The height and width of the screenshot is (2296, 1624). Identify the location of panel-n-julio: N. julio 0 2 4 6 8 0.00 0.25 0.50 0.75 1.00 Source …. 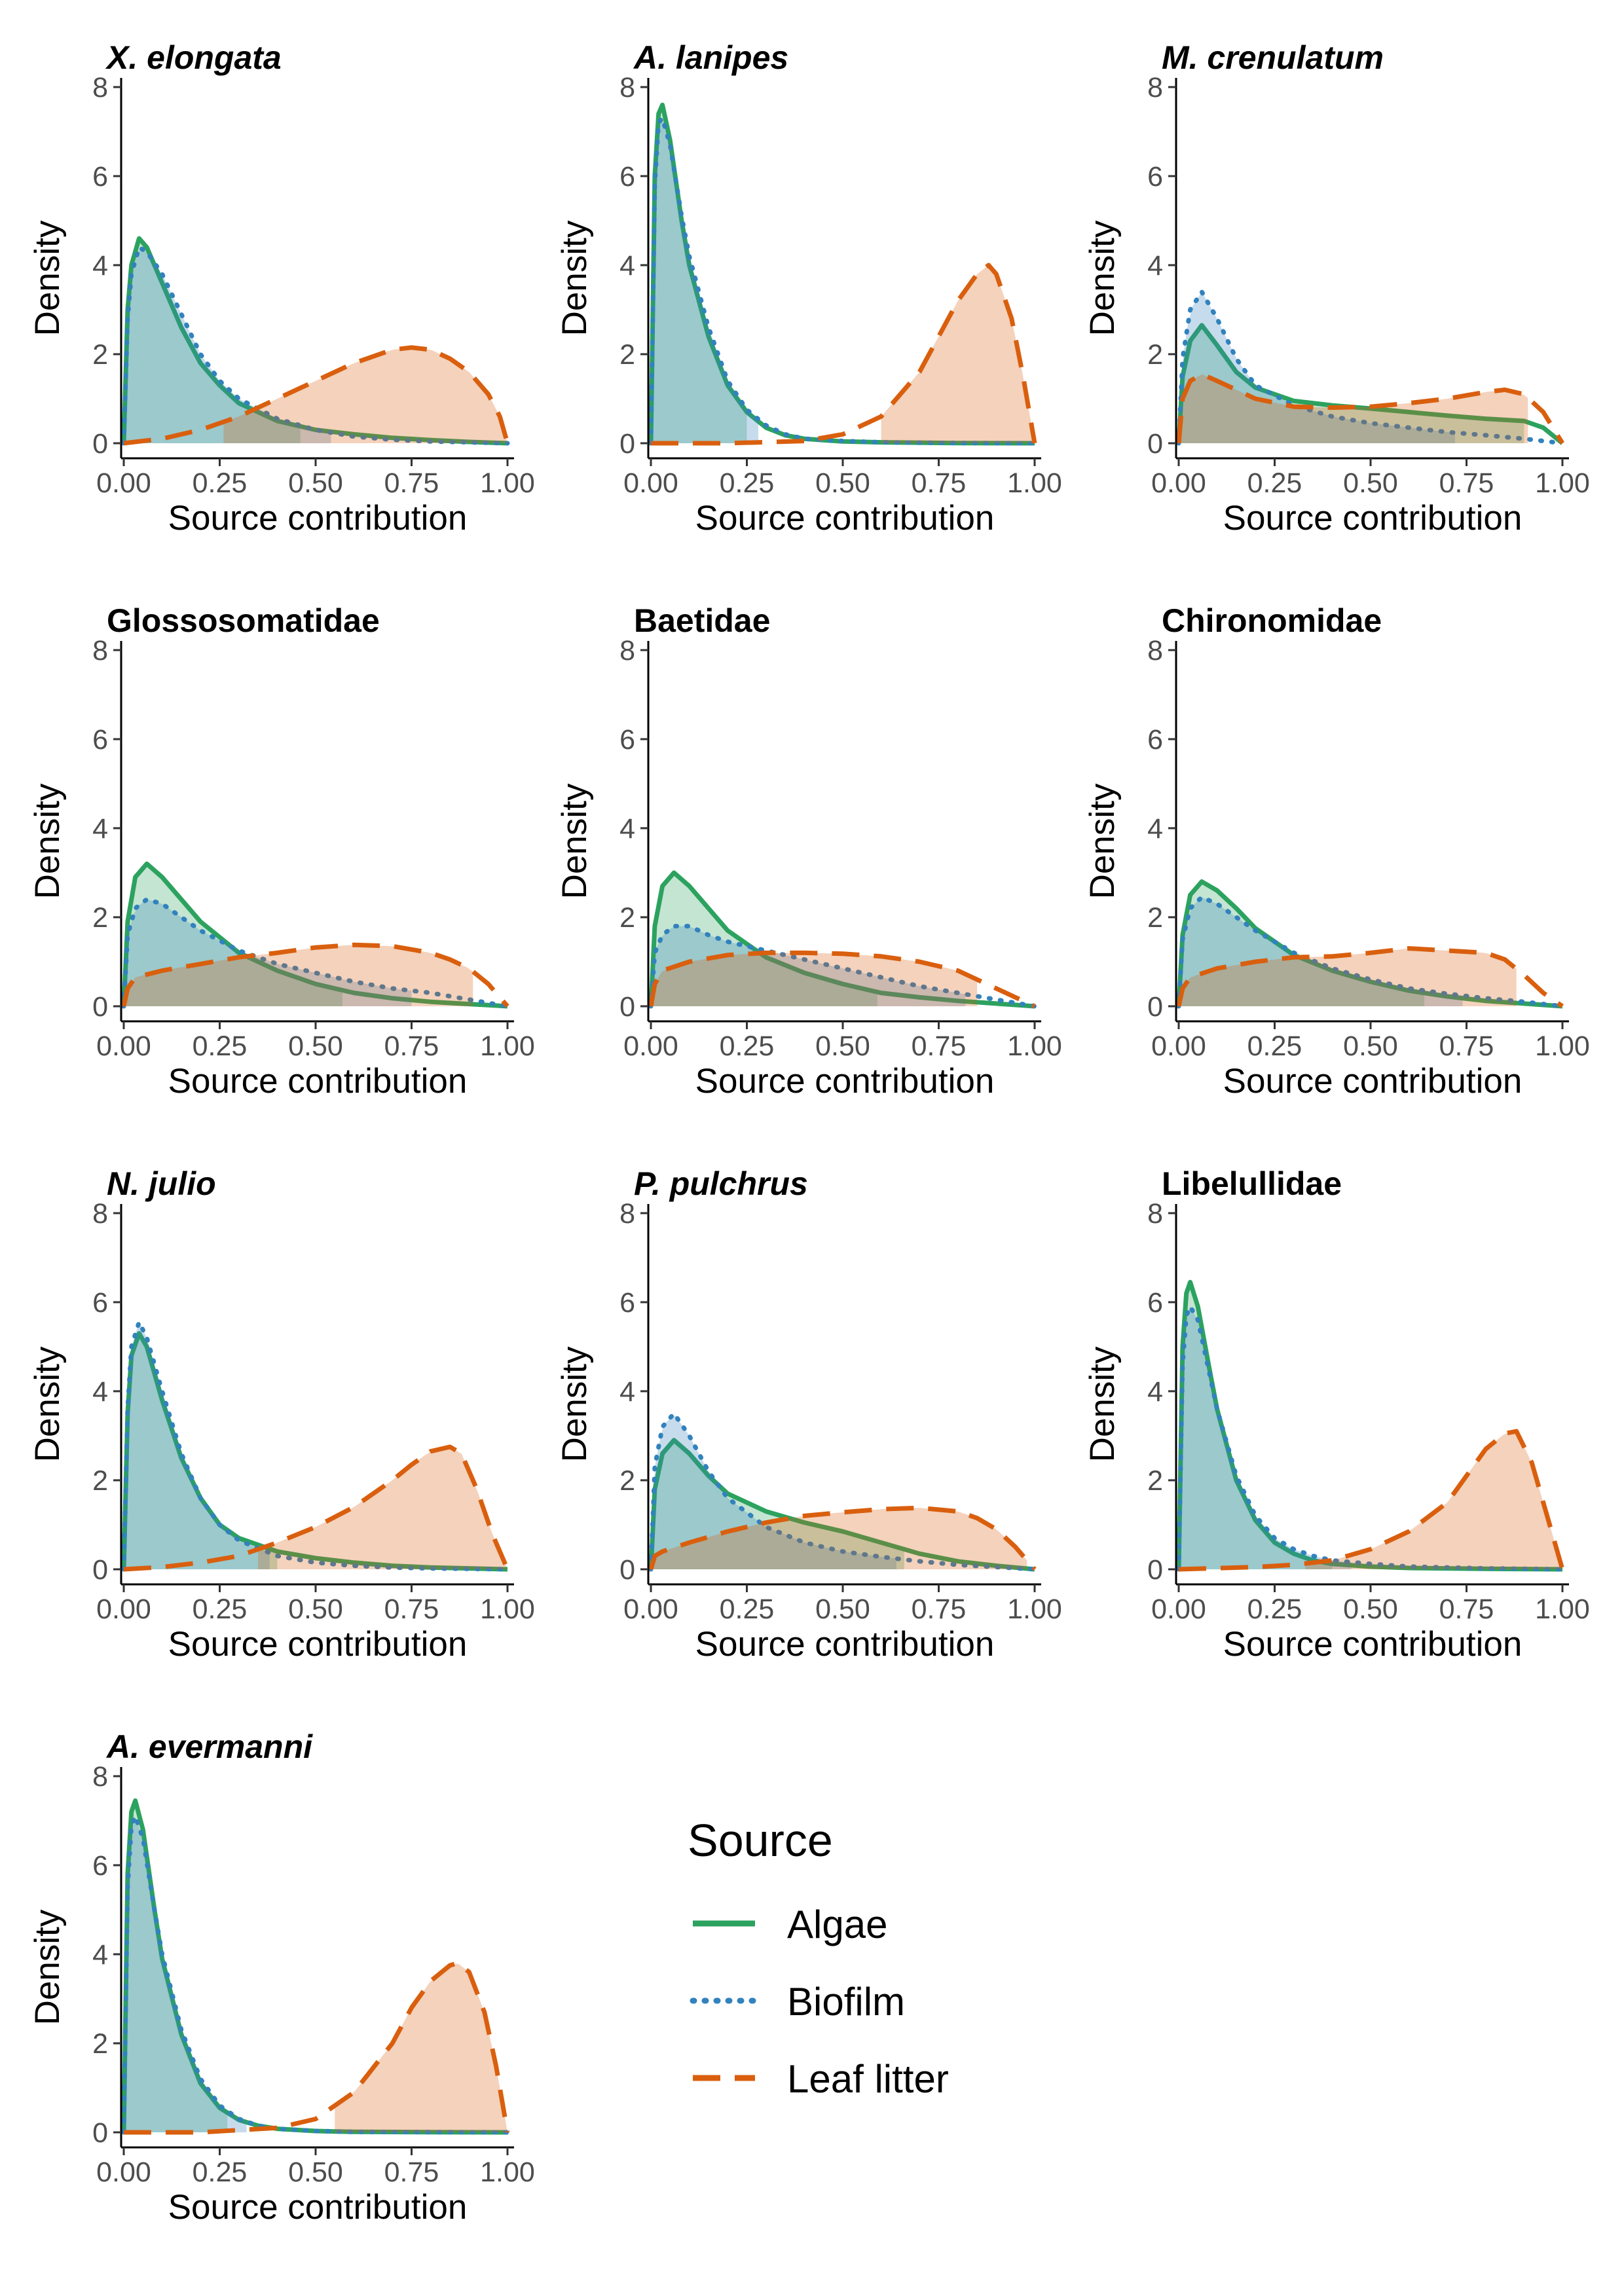
(281, 1414).